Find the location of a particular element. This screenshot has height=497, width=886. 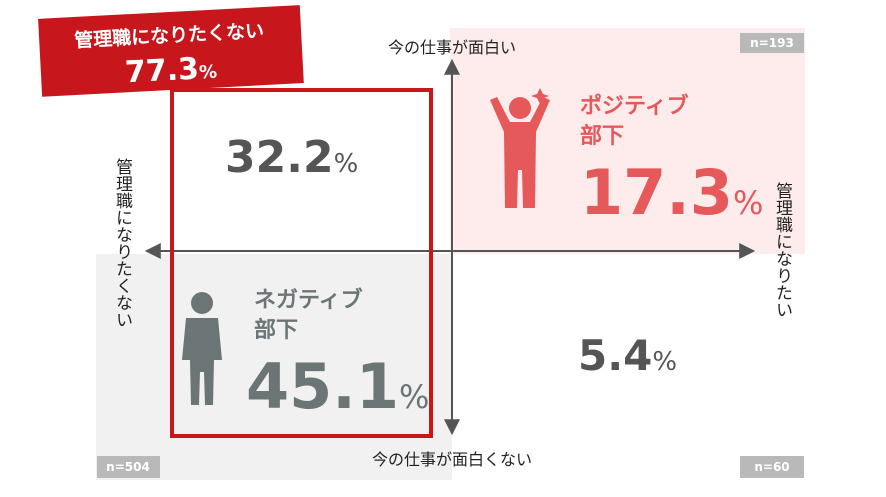

value: 17.3 is located at coordinates (656, 192).